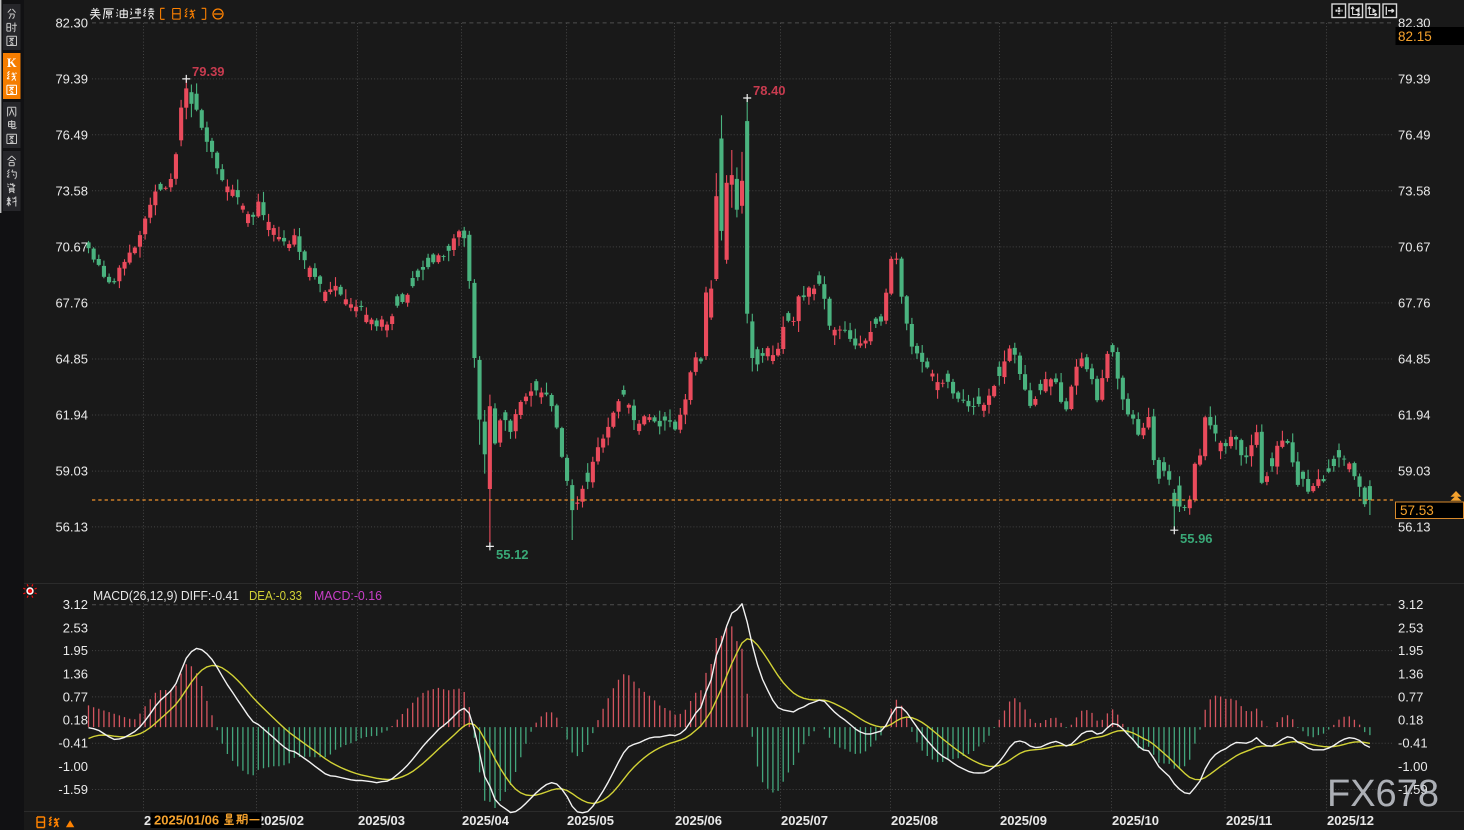 The height and width of the screenshot is (830, 1464). I want to click on svg-text: 82.15, so click(1415, 36).